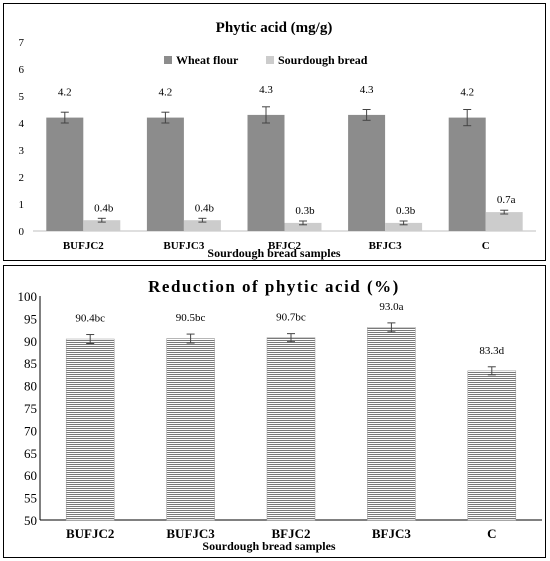  I want to click on legend-label-wheat-flour: Wheat flour, so click(207, 60).